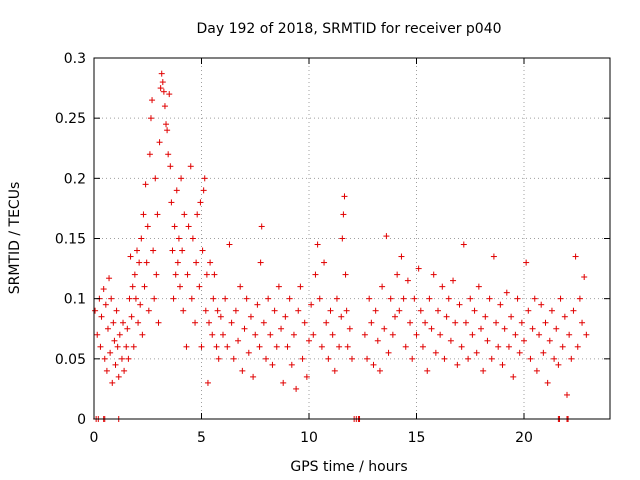  I want to click on x-tick-label: 15, so click(417, 438).